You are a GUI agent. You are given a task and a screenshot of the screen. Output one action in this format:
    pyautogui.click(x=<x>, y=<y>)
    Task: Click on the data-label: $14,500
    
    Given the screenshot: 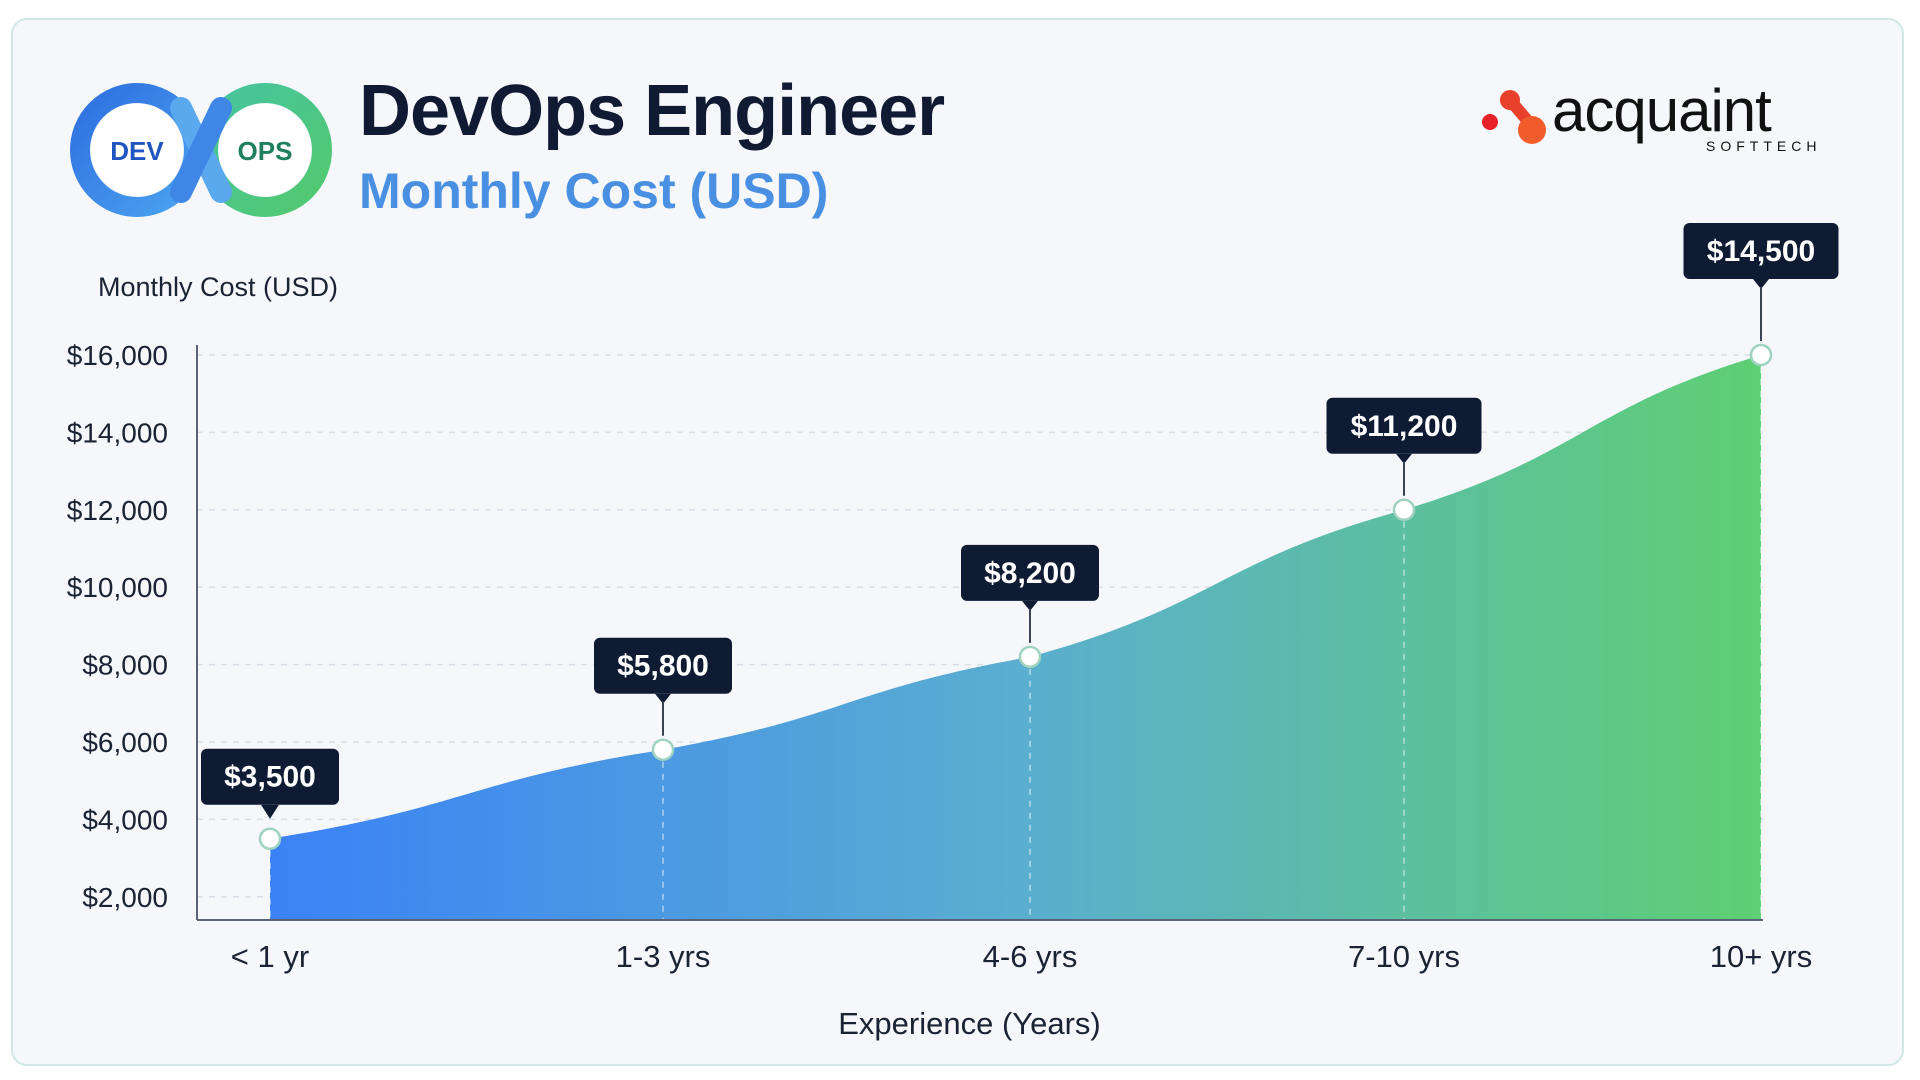 What is the action you would take?
    pyautogui.click(x=1761, y=282)
    